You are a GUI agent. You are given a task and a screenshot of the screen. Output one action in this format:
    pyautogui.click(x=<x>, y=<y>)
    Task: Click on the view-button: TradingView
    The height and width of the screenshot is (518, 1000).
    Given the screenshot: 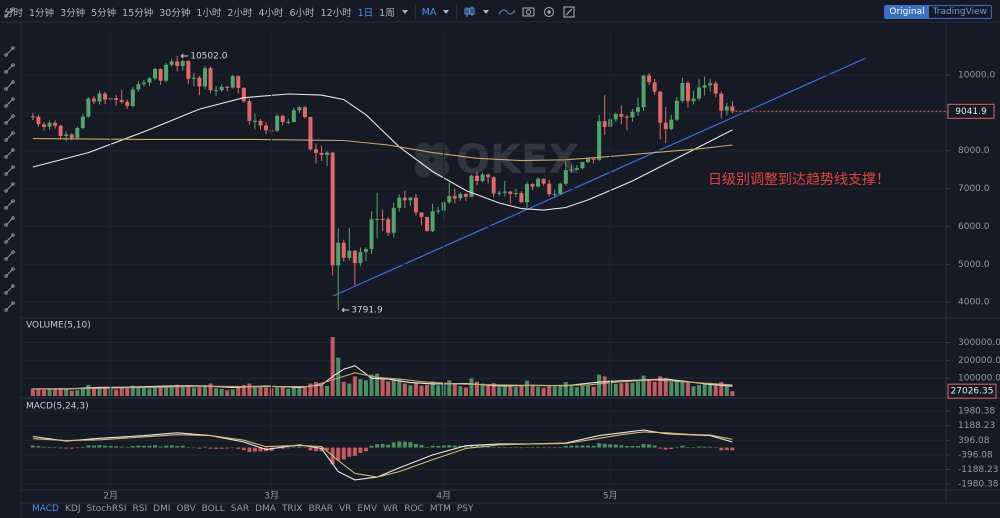 What is the action you would take?
    pyautogui.click(x=959, y=12)
    